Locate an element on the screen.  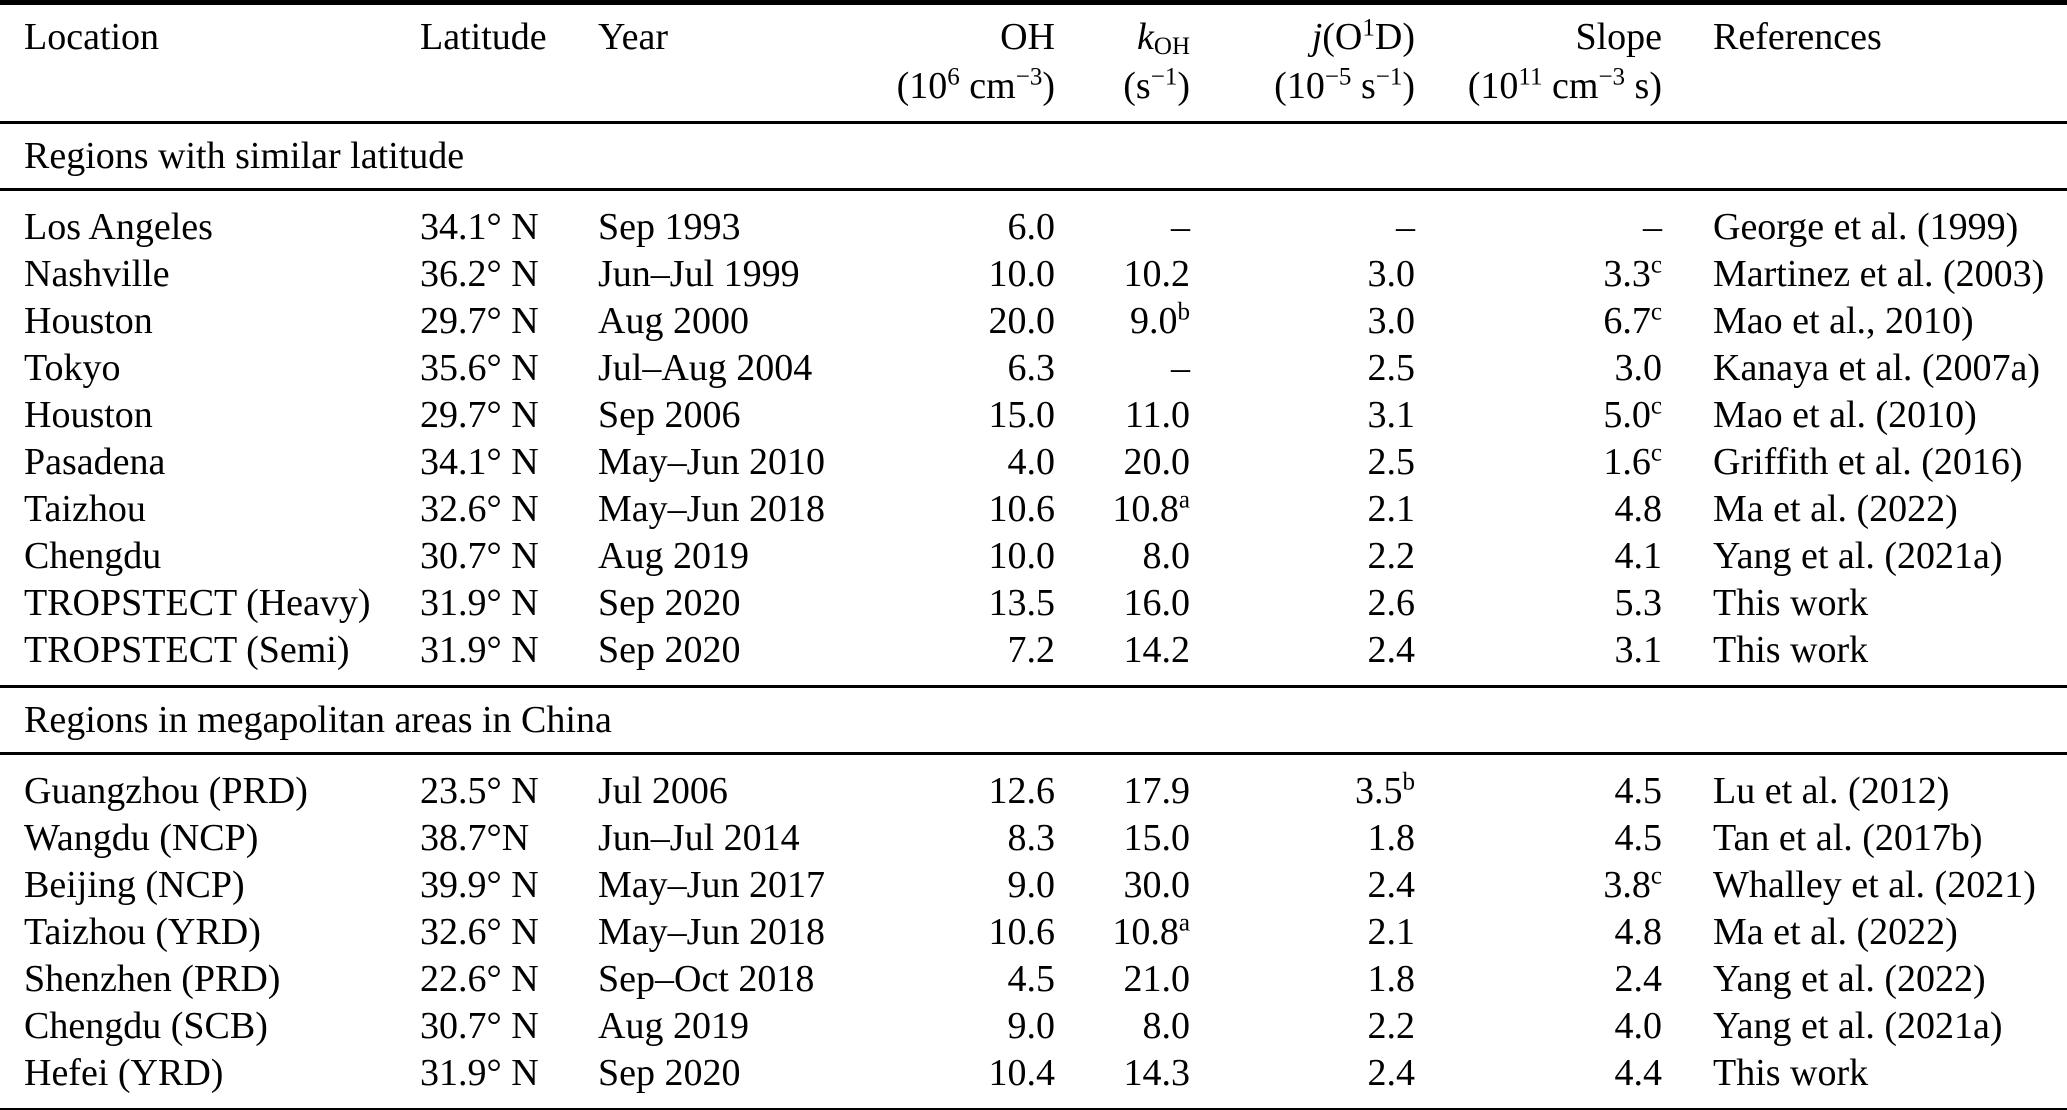
cell-location: Guangzhou (PRD) is located at coordinates (166, 791).